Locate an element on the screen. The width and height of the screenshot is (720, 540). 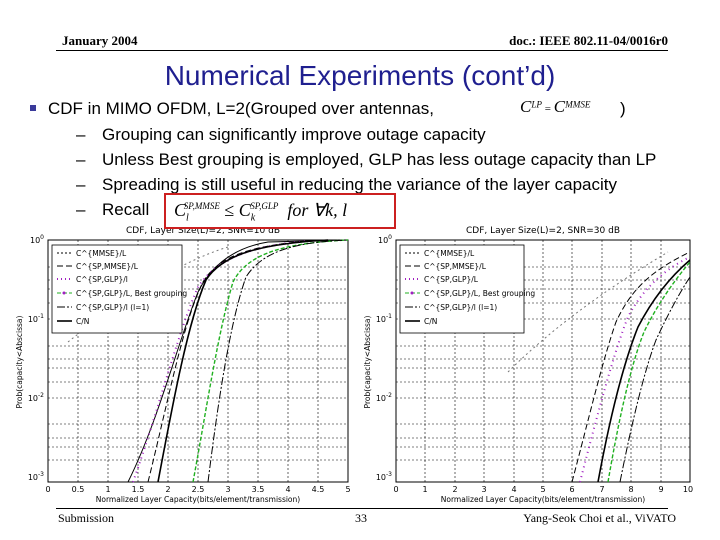
footer-rule is located at coordinates (362, 508).